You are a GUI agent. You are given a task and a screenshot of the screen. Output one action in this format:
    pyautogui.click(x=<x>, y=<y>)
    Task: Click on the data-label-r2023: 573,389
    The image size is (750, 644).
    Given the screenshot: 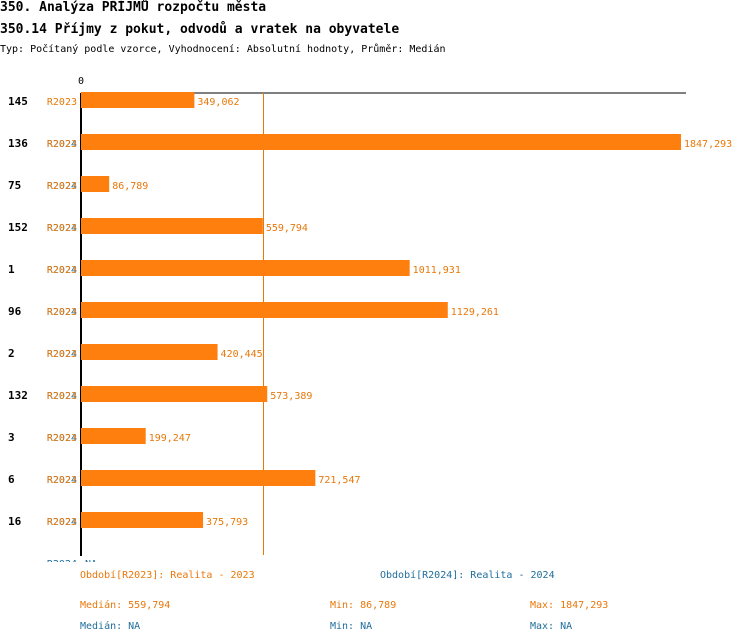 What is the action you would take?
    pyautogui.click(x=291, y=396)
    